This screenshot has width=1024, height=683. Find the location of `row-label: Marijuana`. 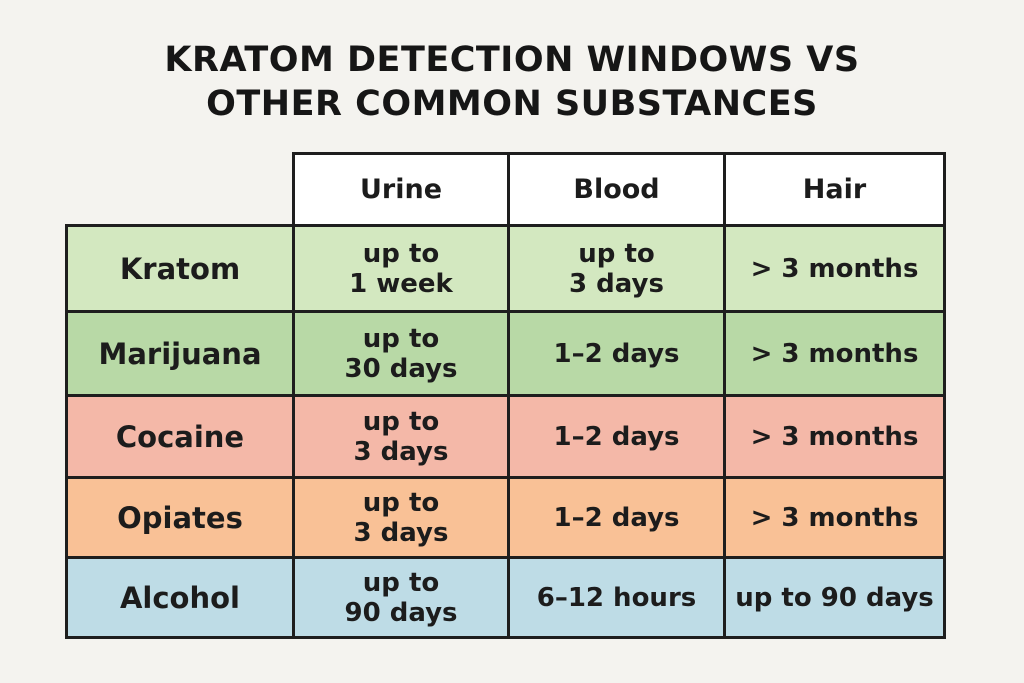

row-label: Marijuana is located at coordinates (180, 353).